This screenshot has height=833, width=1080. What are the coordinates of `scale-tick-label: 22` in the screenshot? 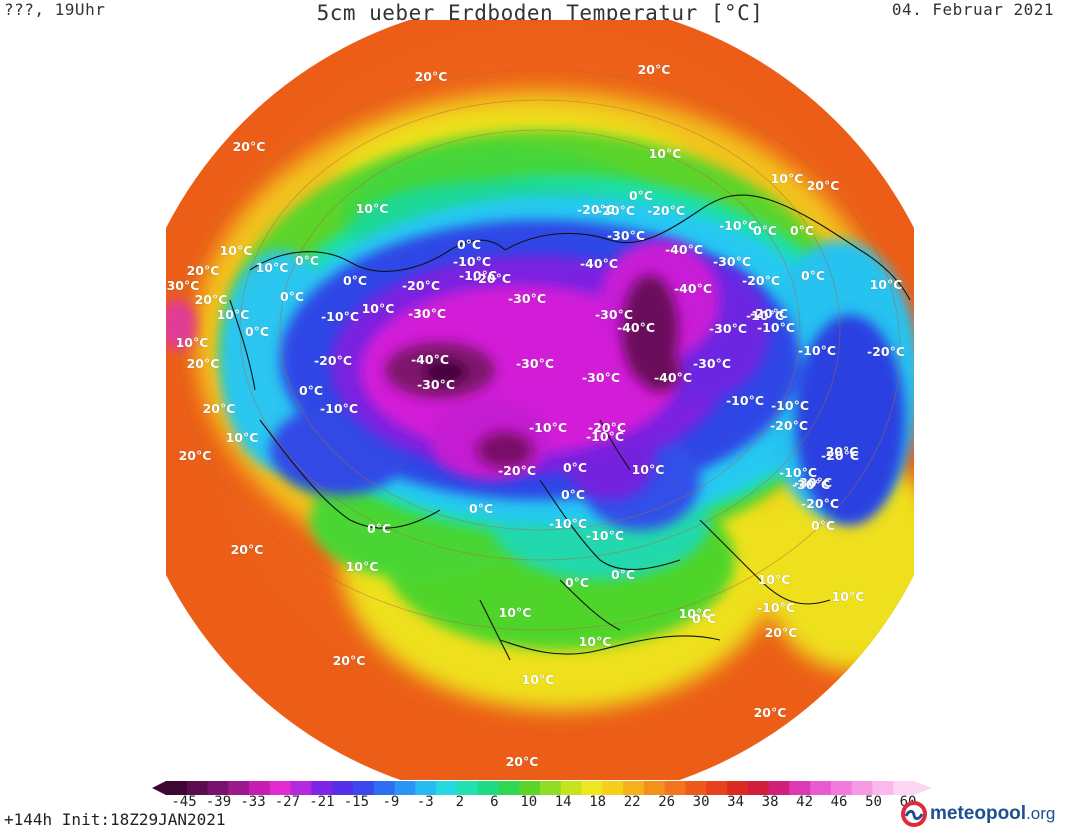 It's located at (632, 802).